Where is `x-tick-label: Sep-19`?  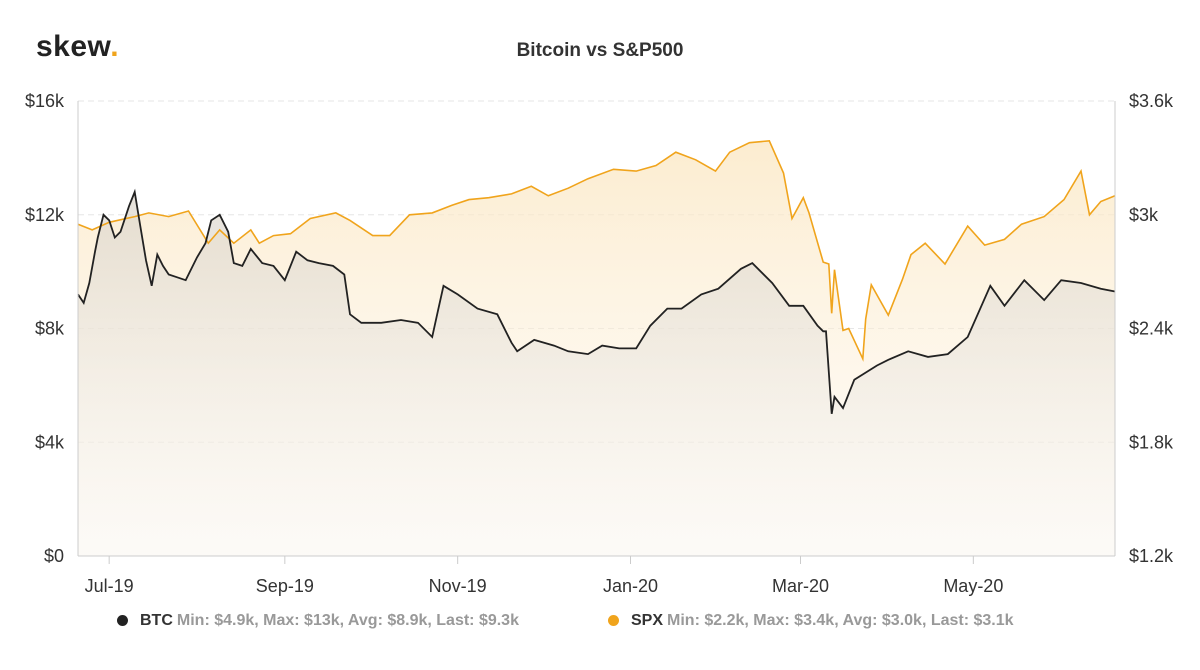
x-tick-label: Sep-19 is located at coordinates (285, 586).